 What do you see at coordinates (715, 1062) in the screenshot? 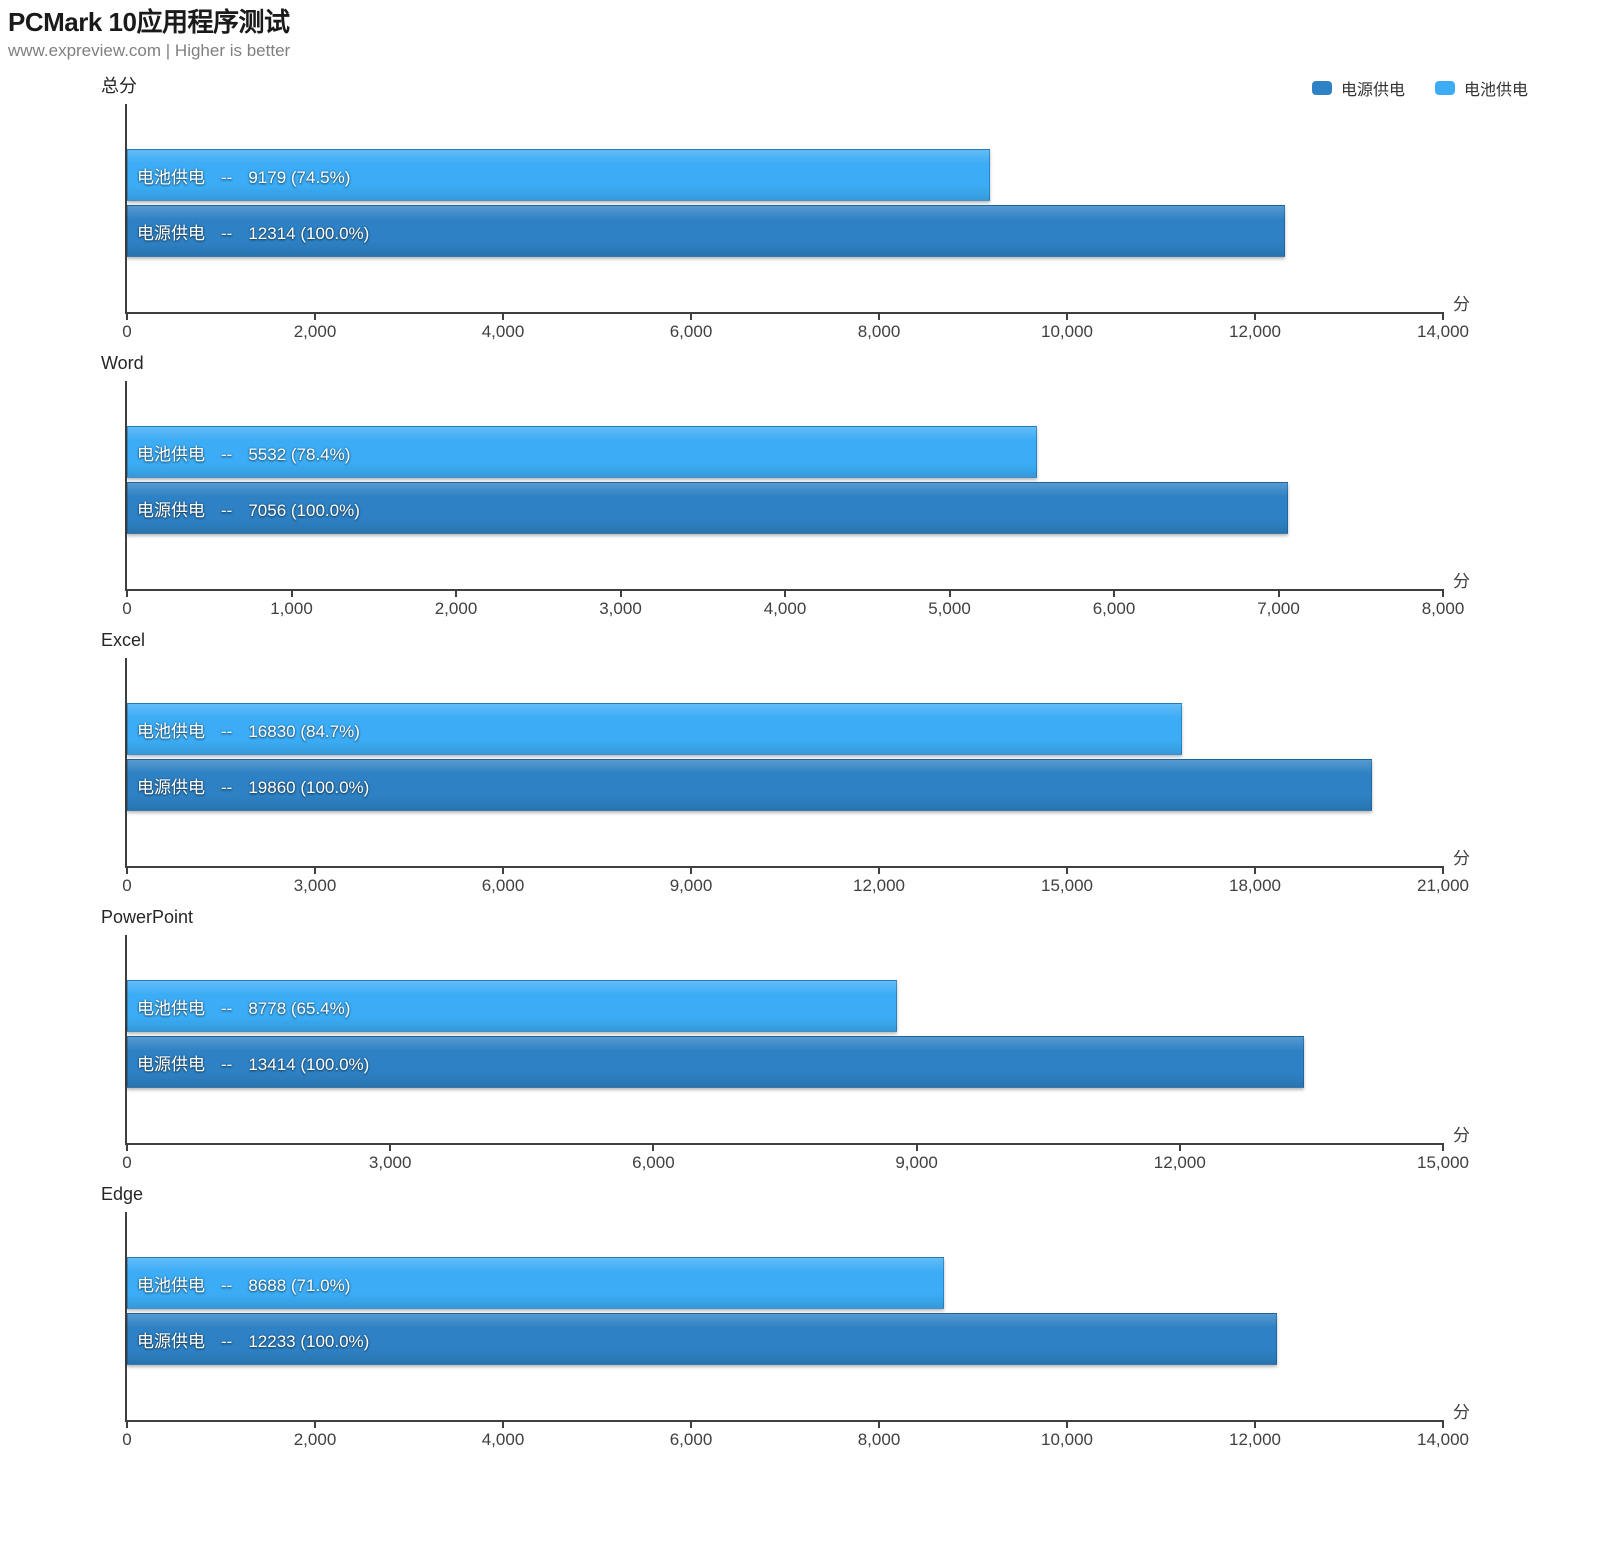
I see `bar-电源供电: 电源供电 -- 13414 (100.0%)` at bounding box center [715, 1062].